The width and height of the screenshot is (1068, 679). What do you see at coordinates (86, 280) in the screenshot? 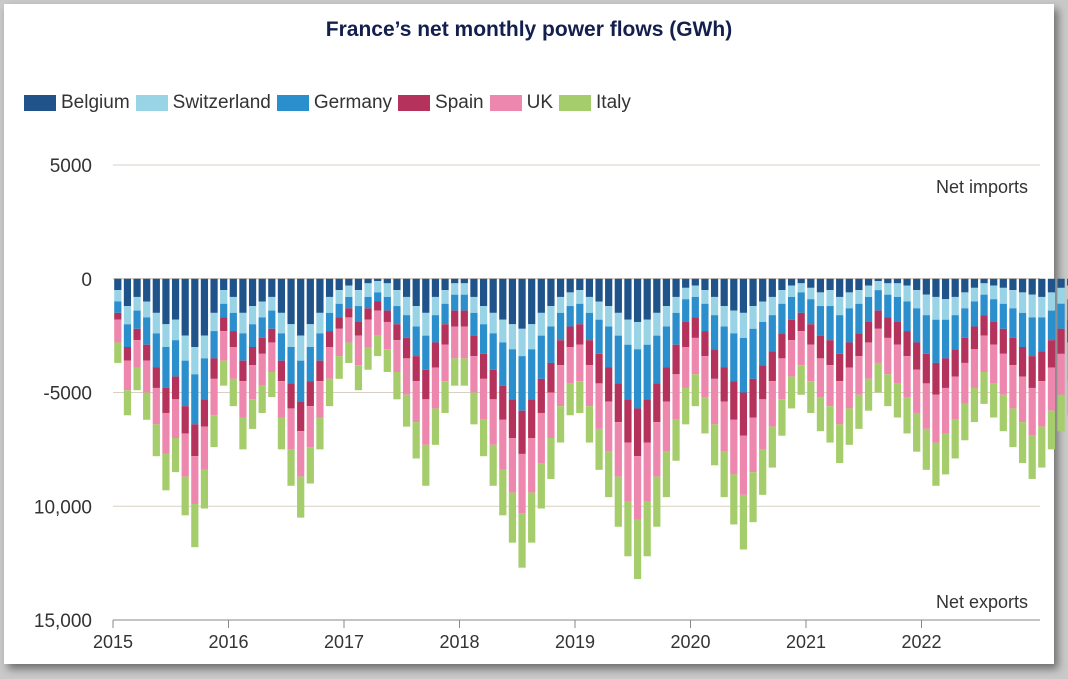
I see `y-tick-label: 0` at bounding box center [86, 280].